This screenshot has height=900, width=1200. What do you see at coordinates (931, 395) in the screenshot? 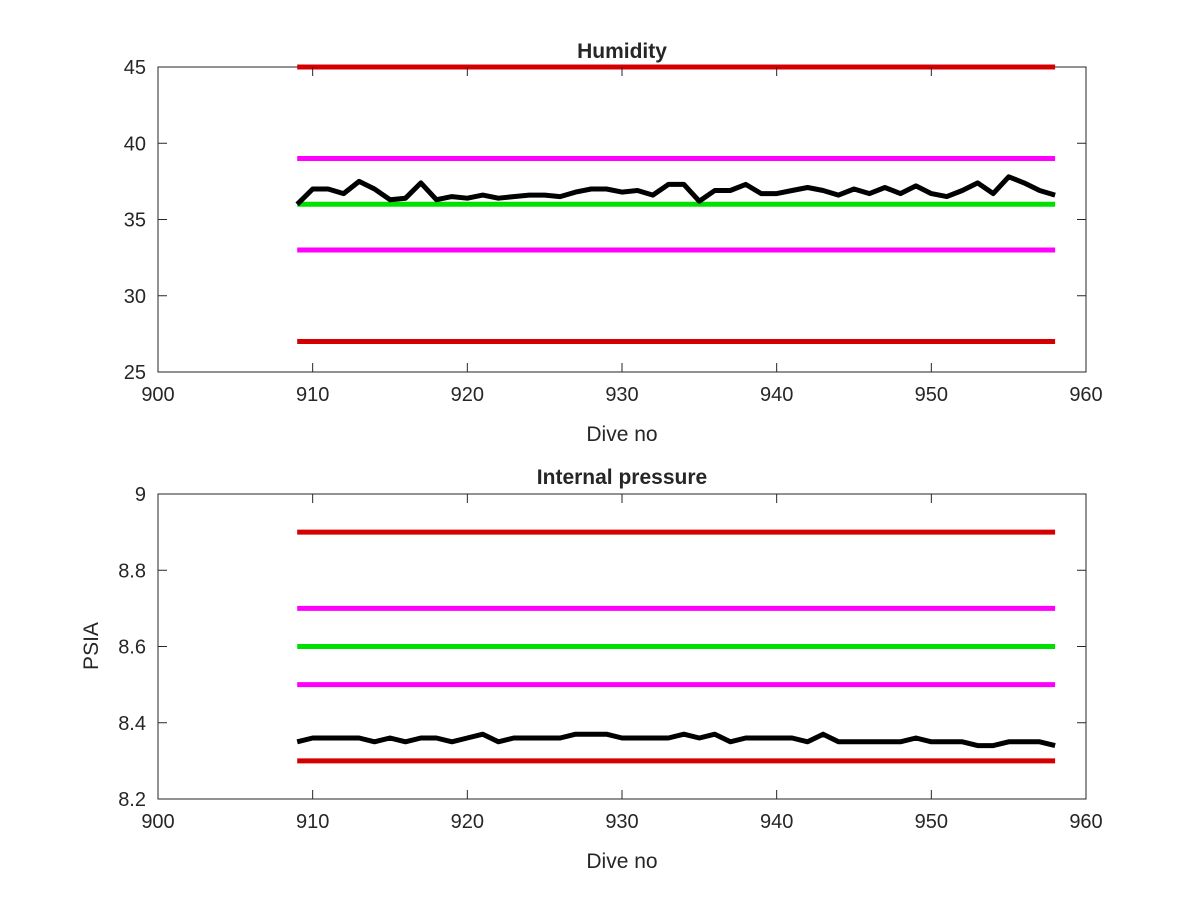
I see `humidity-x-tick-label: 950` at bounding box center [931, 395].